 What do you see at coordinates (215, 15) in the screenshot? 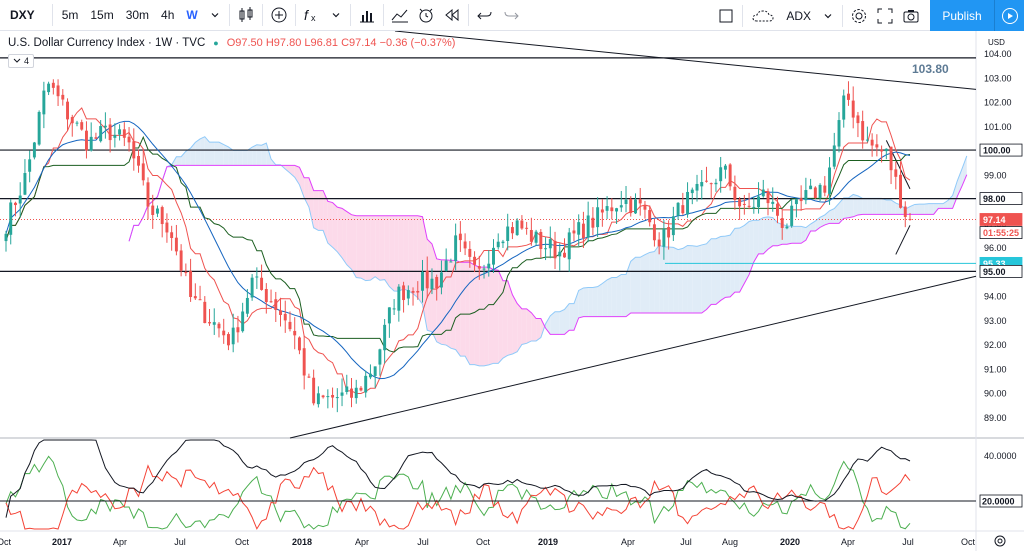
I see `interval-dropdown-chevron-icon` at bounding box center [215, 15].